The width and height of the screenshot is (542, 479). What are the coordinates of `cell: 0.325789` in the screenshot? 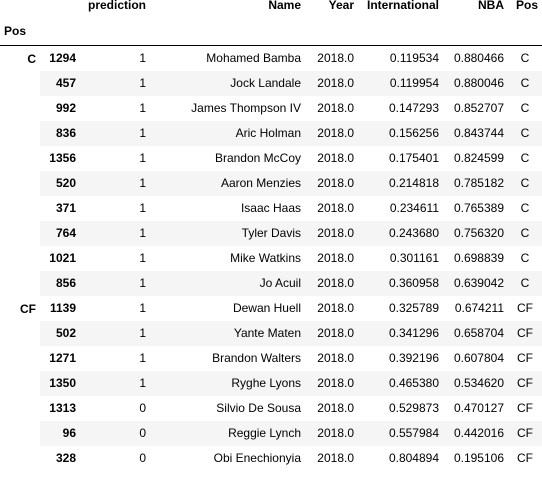 It's located at (413, 308).